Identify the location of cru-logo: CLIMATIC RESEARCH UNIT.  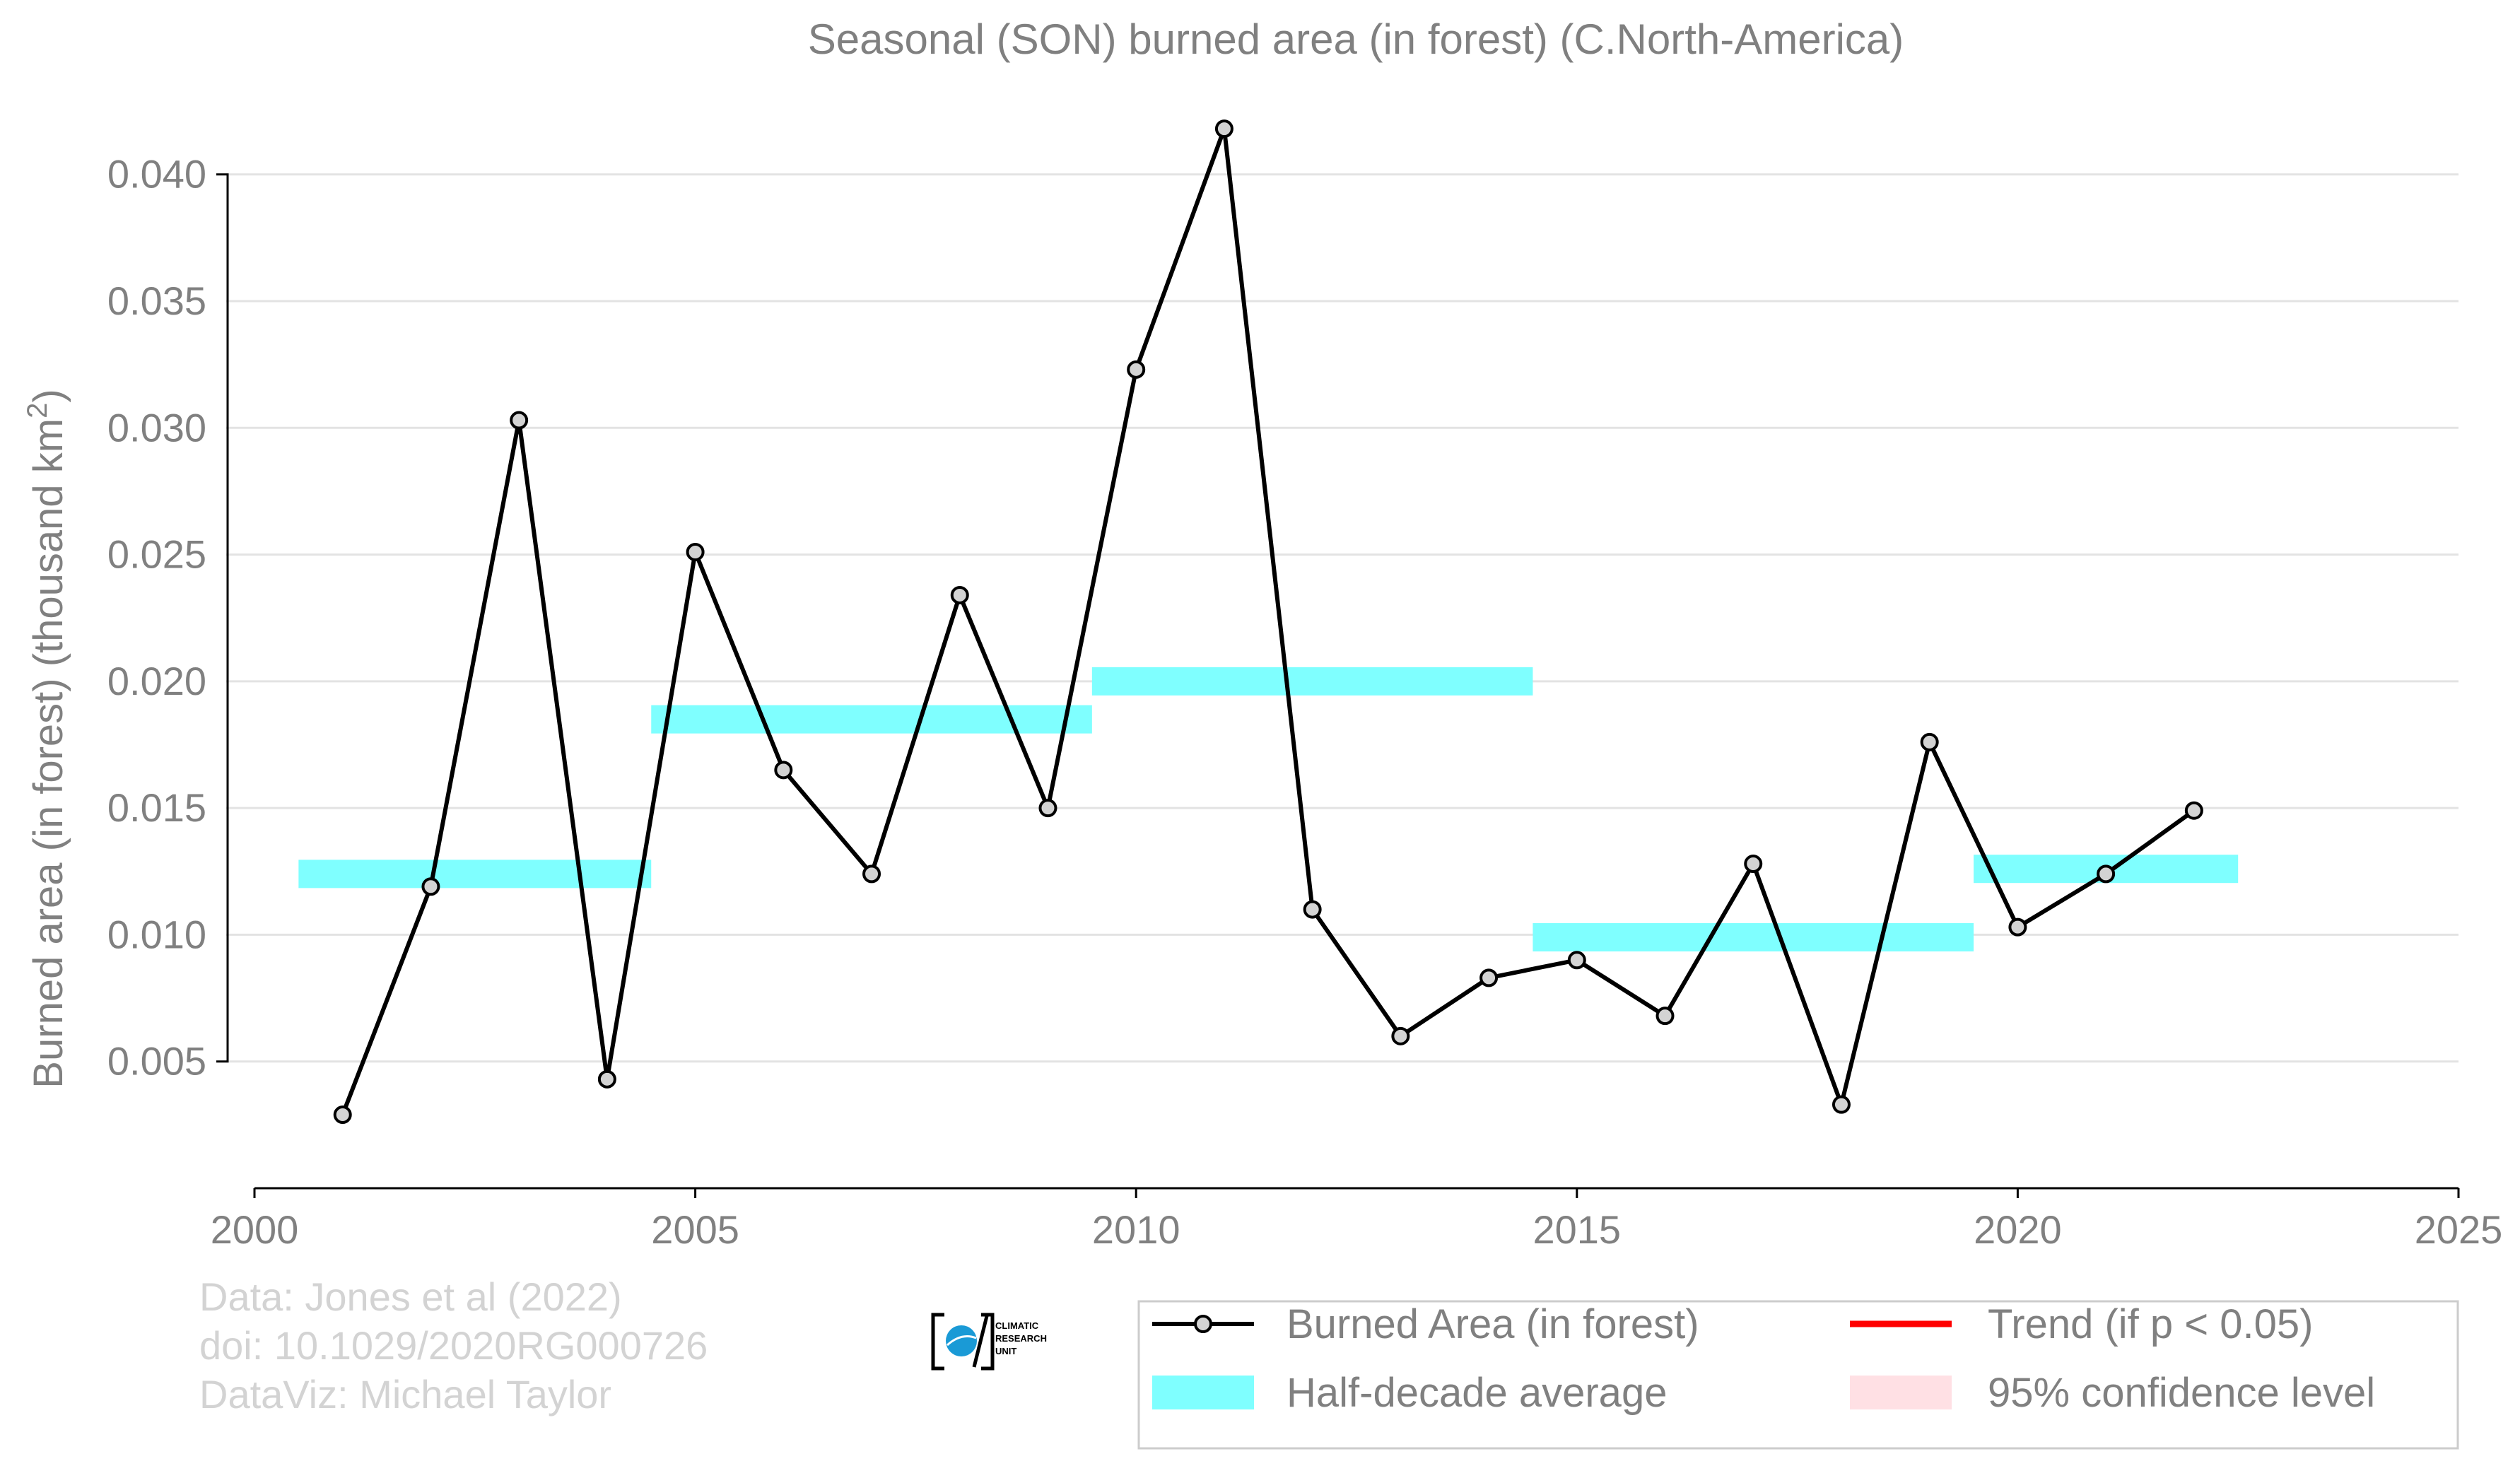
(989, 1342).